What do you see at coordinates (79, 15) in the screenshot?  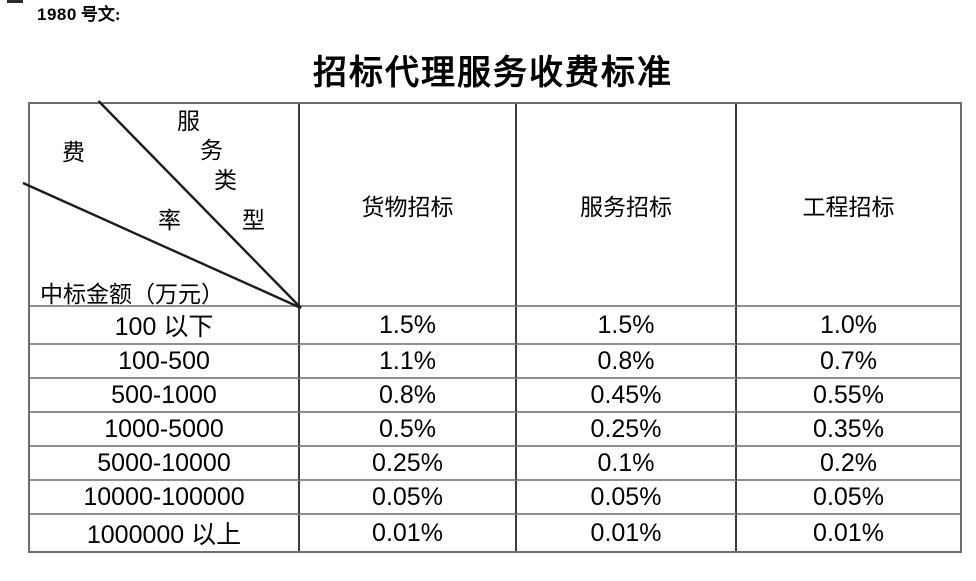 I see `doc-reference: 1980 号文:` at bounding box center [79, 15].